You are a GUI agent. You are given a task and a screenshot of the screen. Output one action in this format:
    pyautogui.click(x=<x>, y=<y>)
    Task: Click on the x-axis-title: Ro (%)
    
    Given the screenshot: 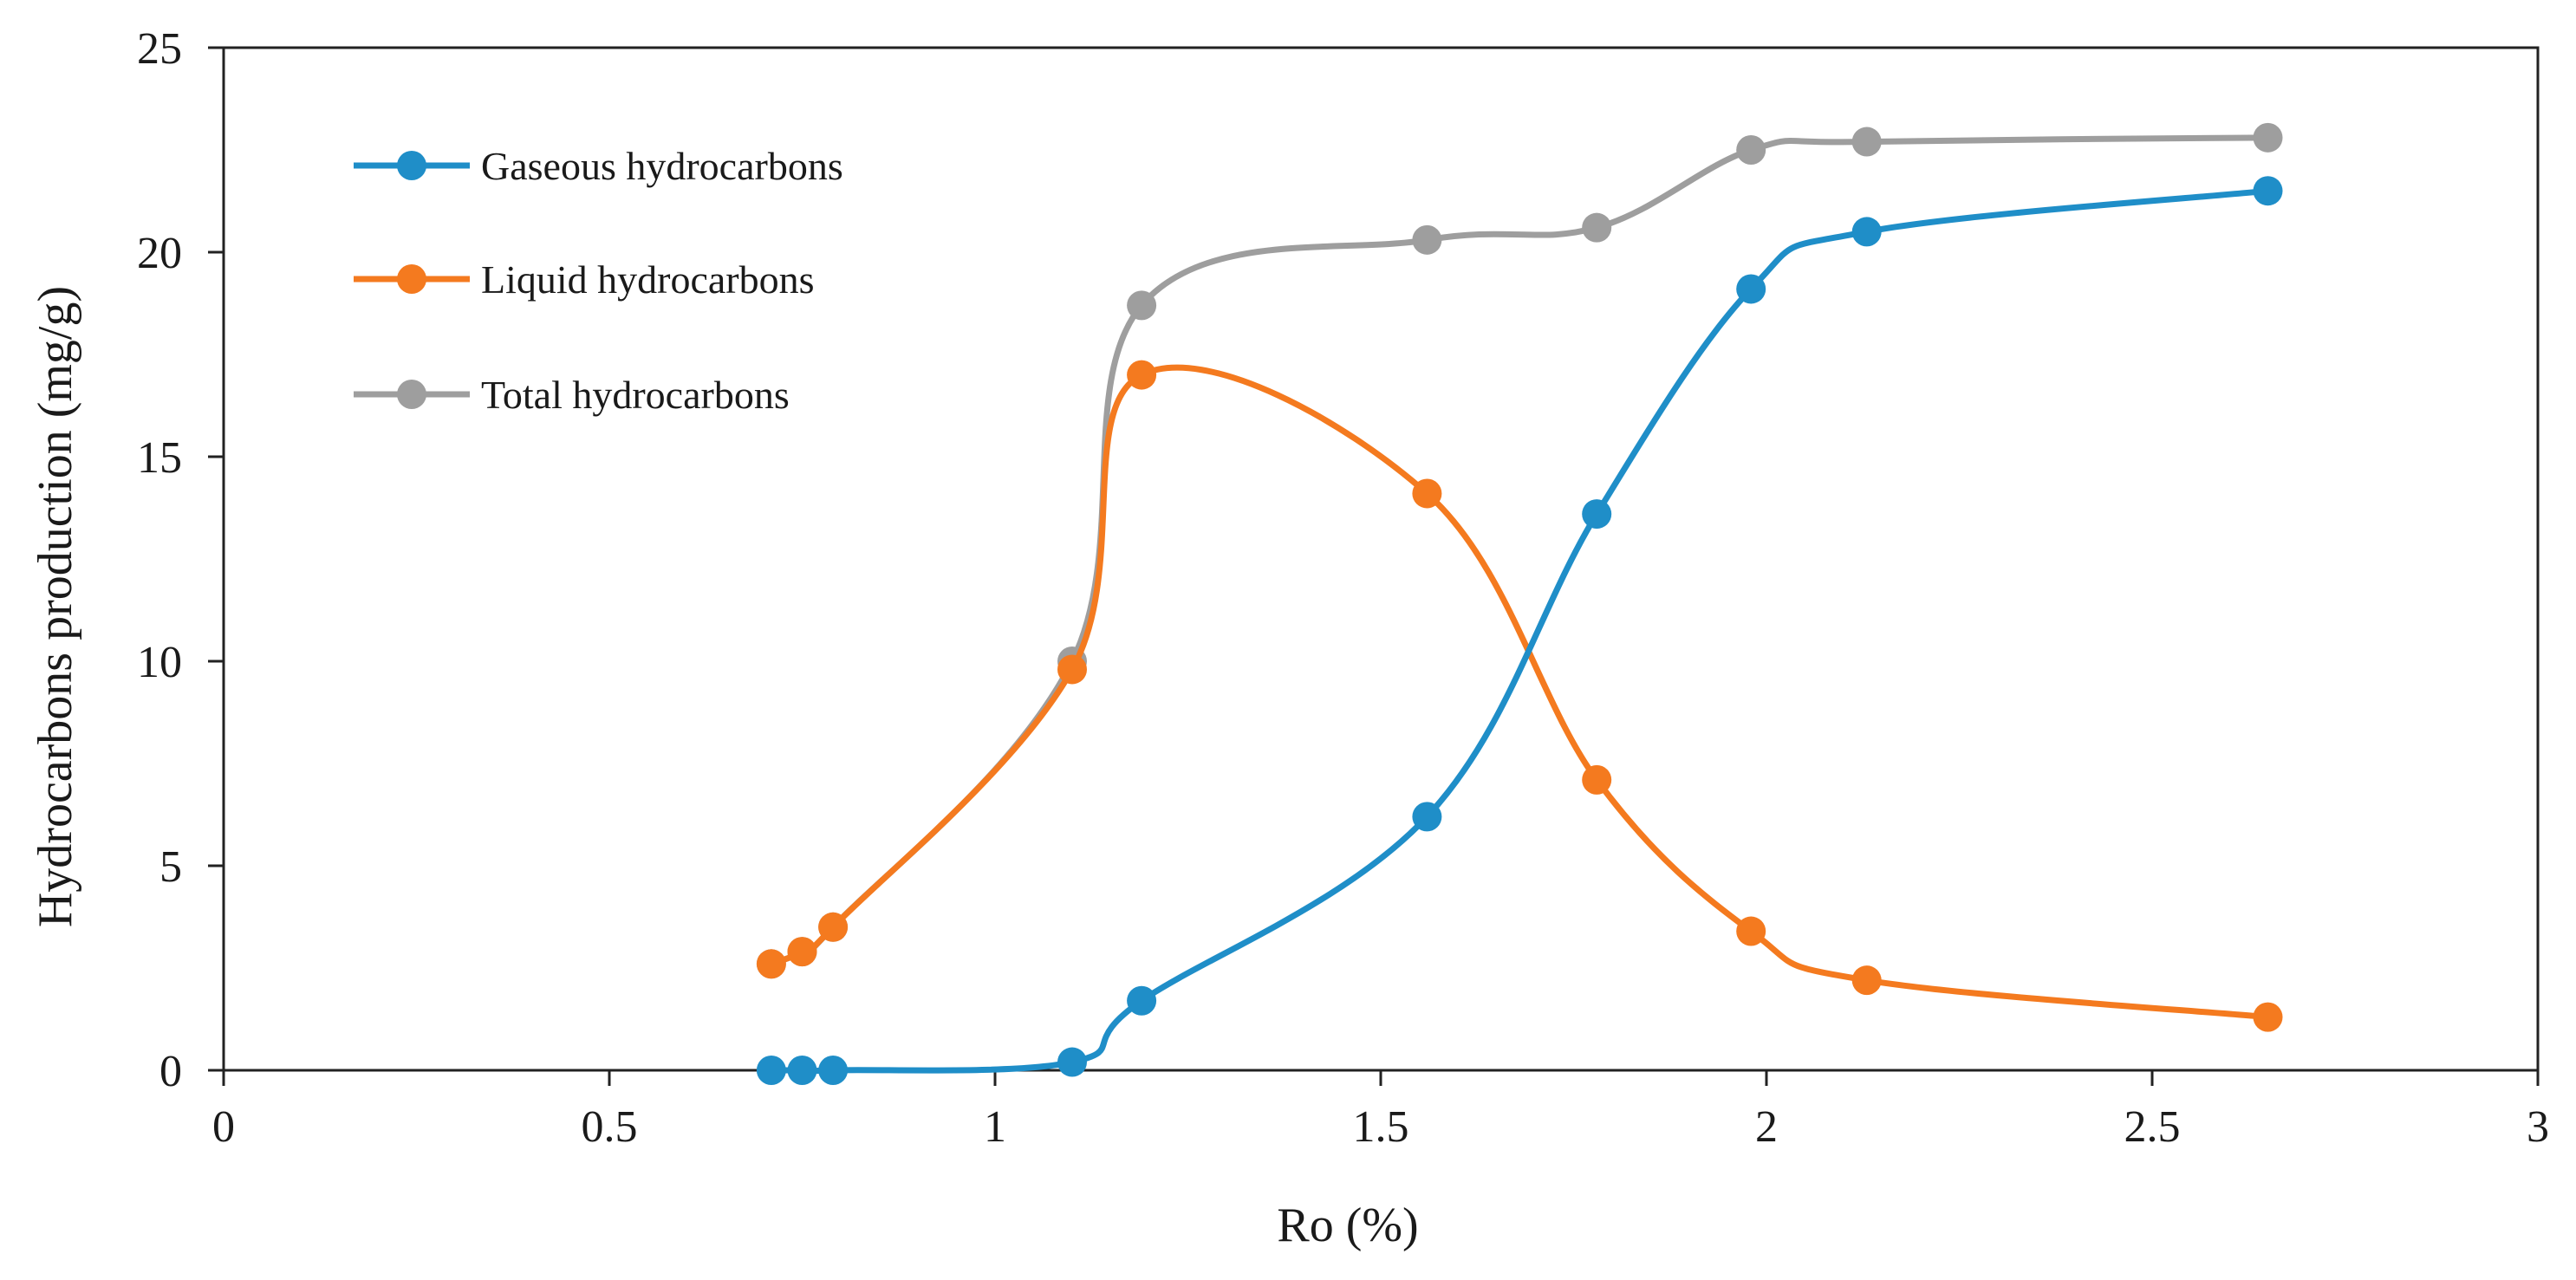 What is the action you would take?
    pyautogui.click(x=1347, y=1225)
    